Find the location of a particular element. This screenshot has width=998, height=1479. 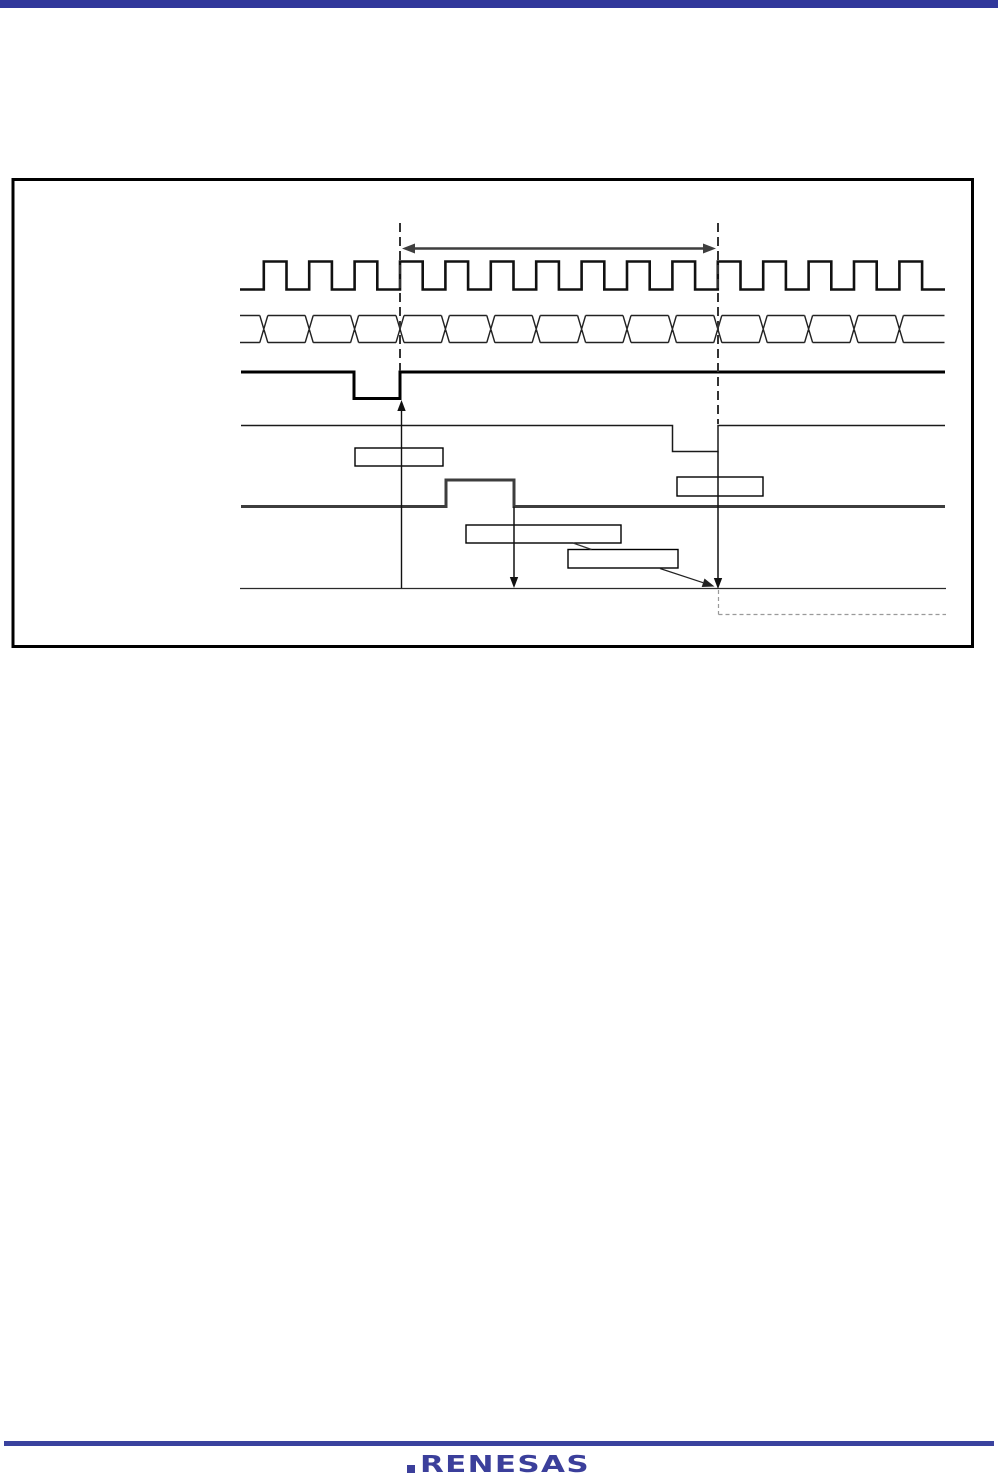

renesas-logo-text: RENESAS is located at coordinates (505, 1465).